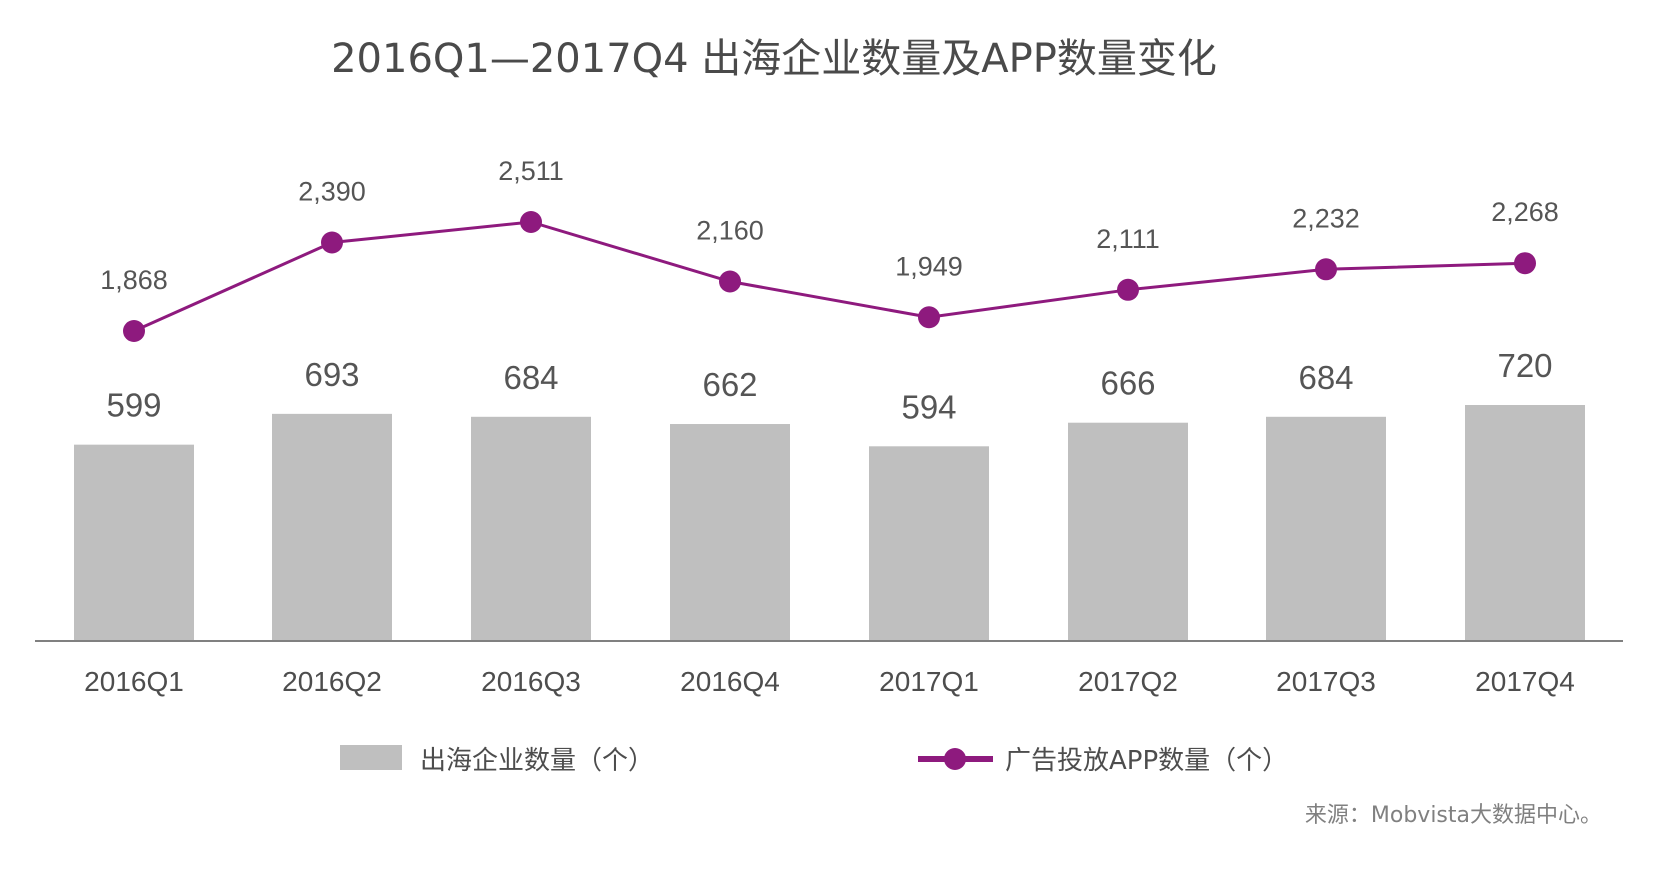  I want to click on line-point-2016Q2, so click(332, 242).